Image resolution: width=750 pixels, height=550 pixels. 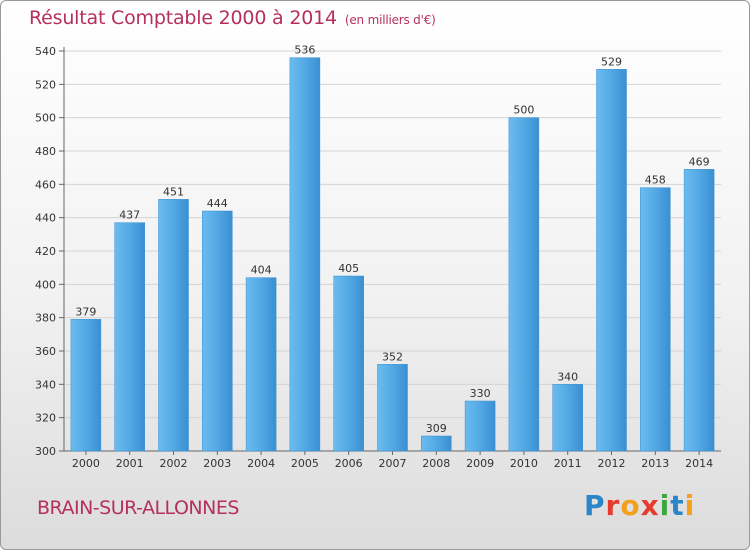 What do you see at coordinates (45, 51) in the screenshot?
I see `y-tick-label: 540` at bounding box center [45, 51].